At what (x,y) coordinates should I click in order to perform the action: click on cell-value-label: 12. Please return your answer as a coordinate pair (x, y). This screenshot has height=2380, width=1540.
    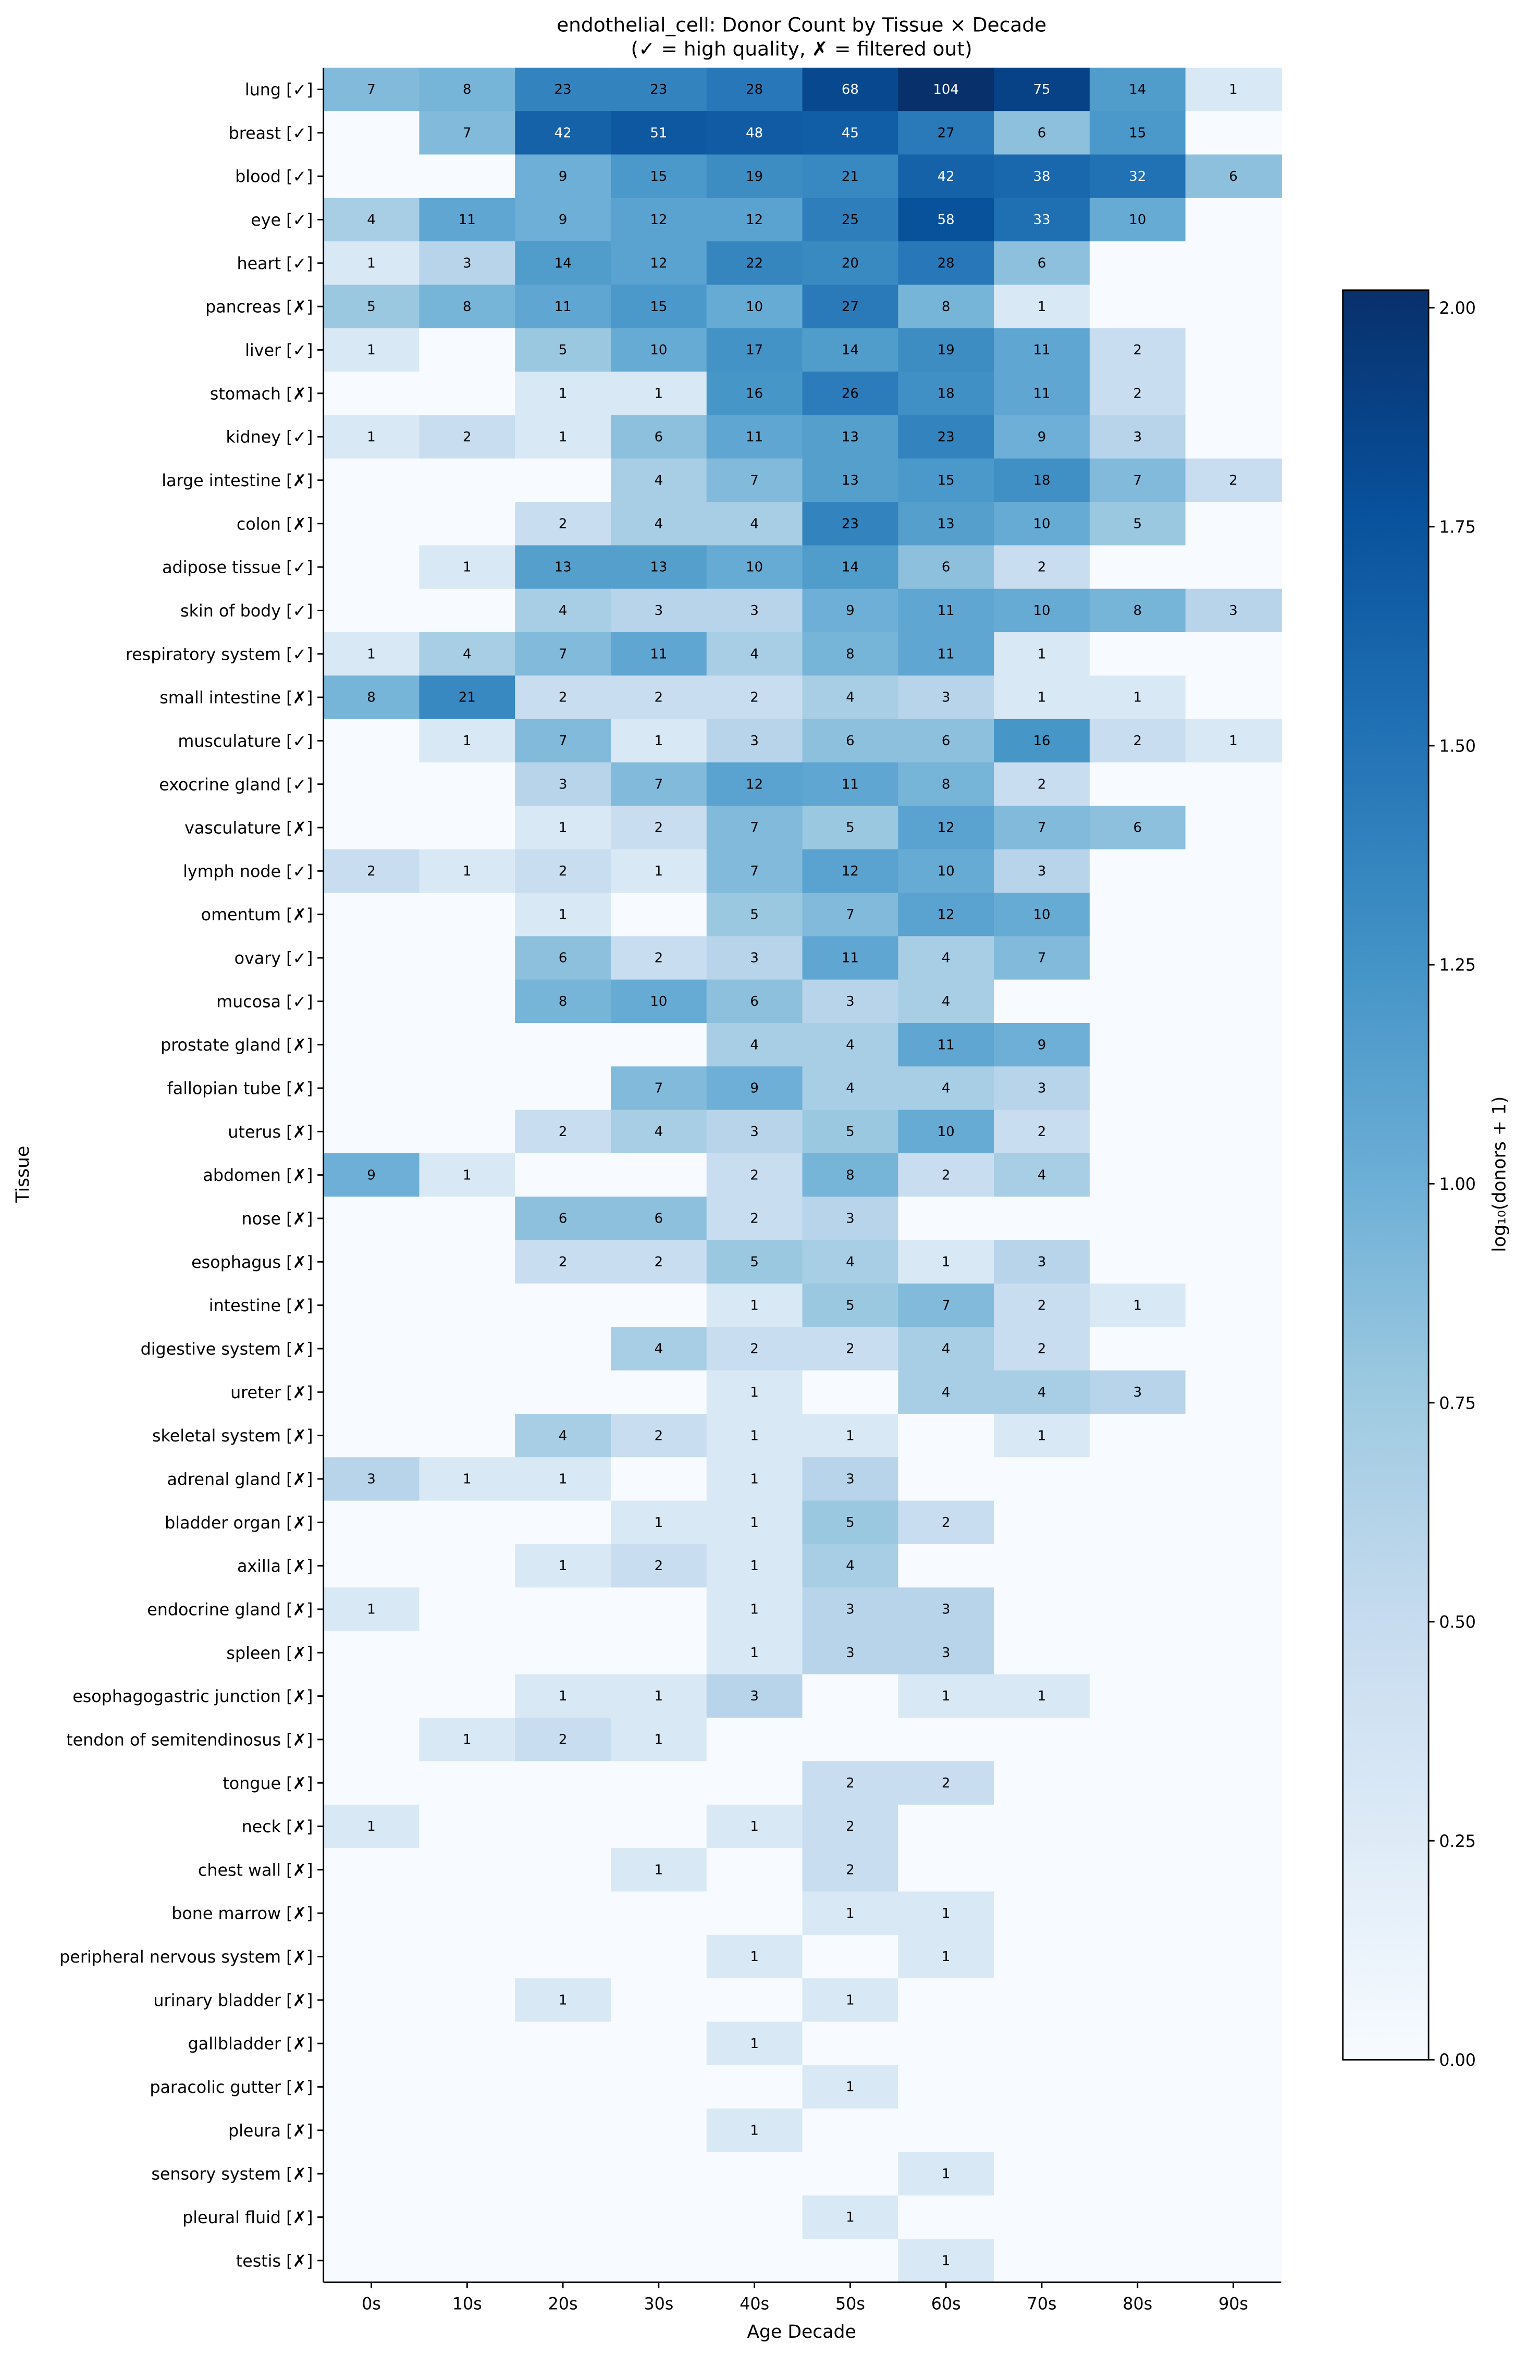
    Looking at the image, I should click on (658, 220).